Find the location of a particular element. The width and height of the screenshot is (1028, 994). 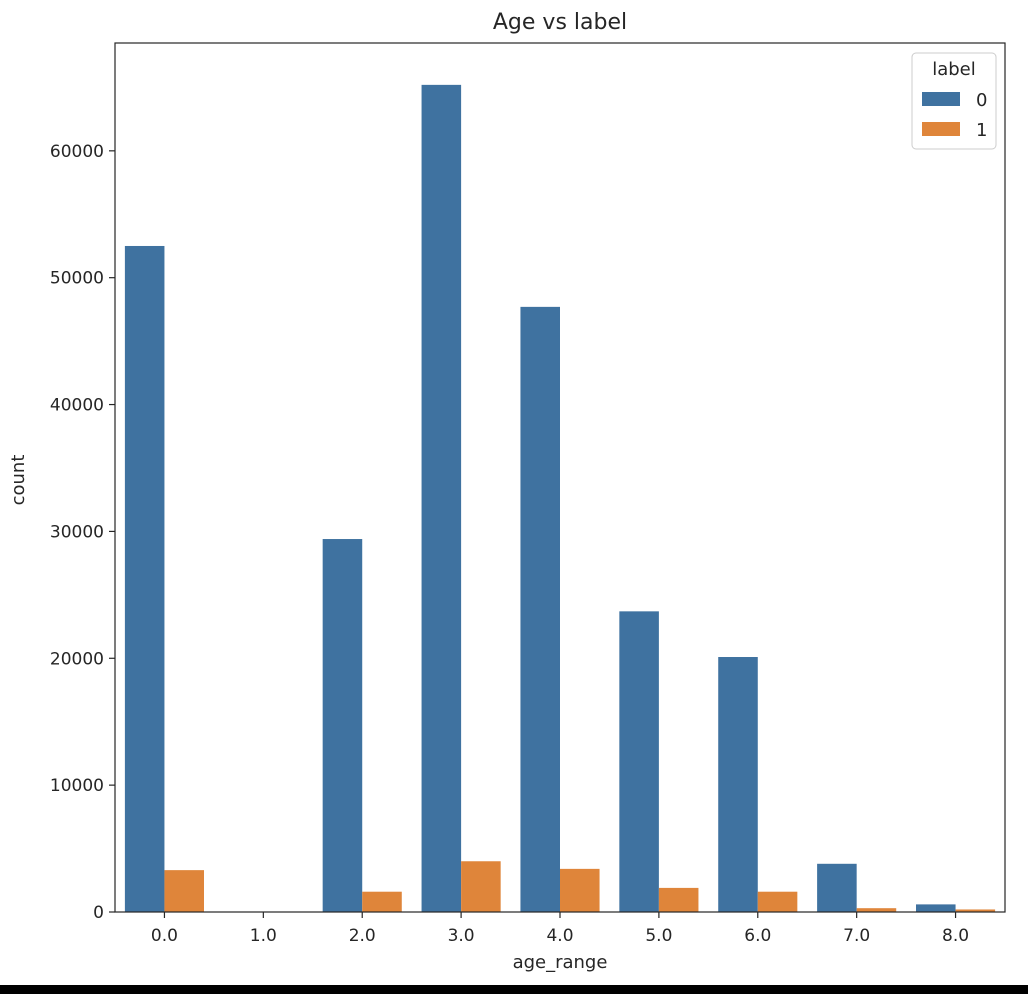

bar-7.0-series-0 is located at coordinates (837, 887).